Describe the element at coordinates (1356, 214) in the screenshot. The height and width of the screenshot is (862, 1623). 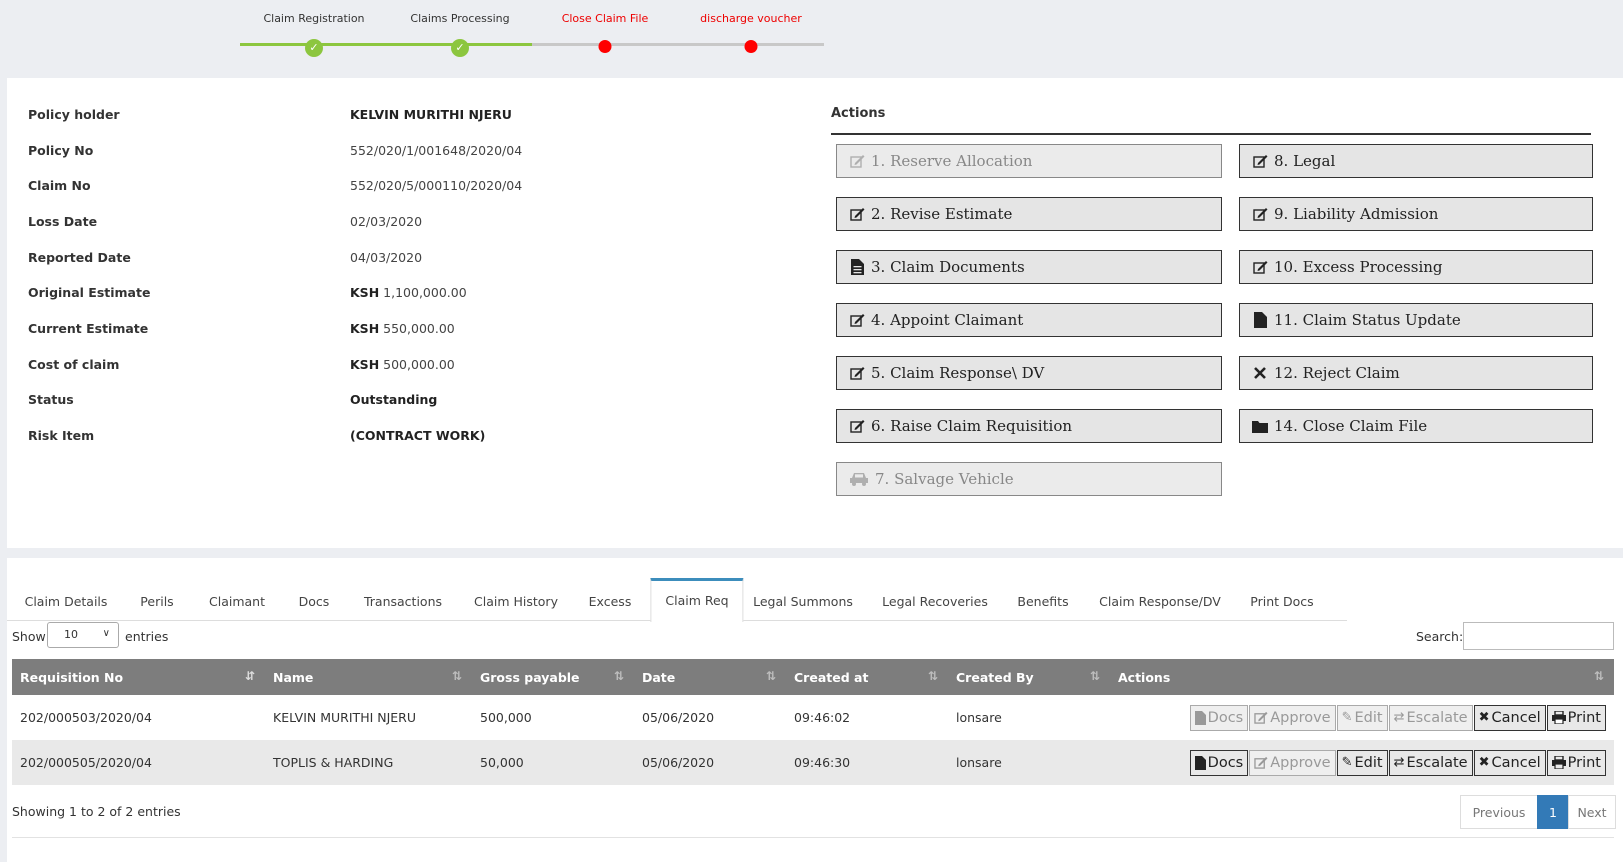
I see `button-label: 9. Liability Admission` at that location.